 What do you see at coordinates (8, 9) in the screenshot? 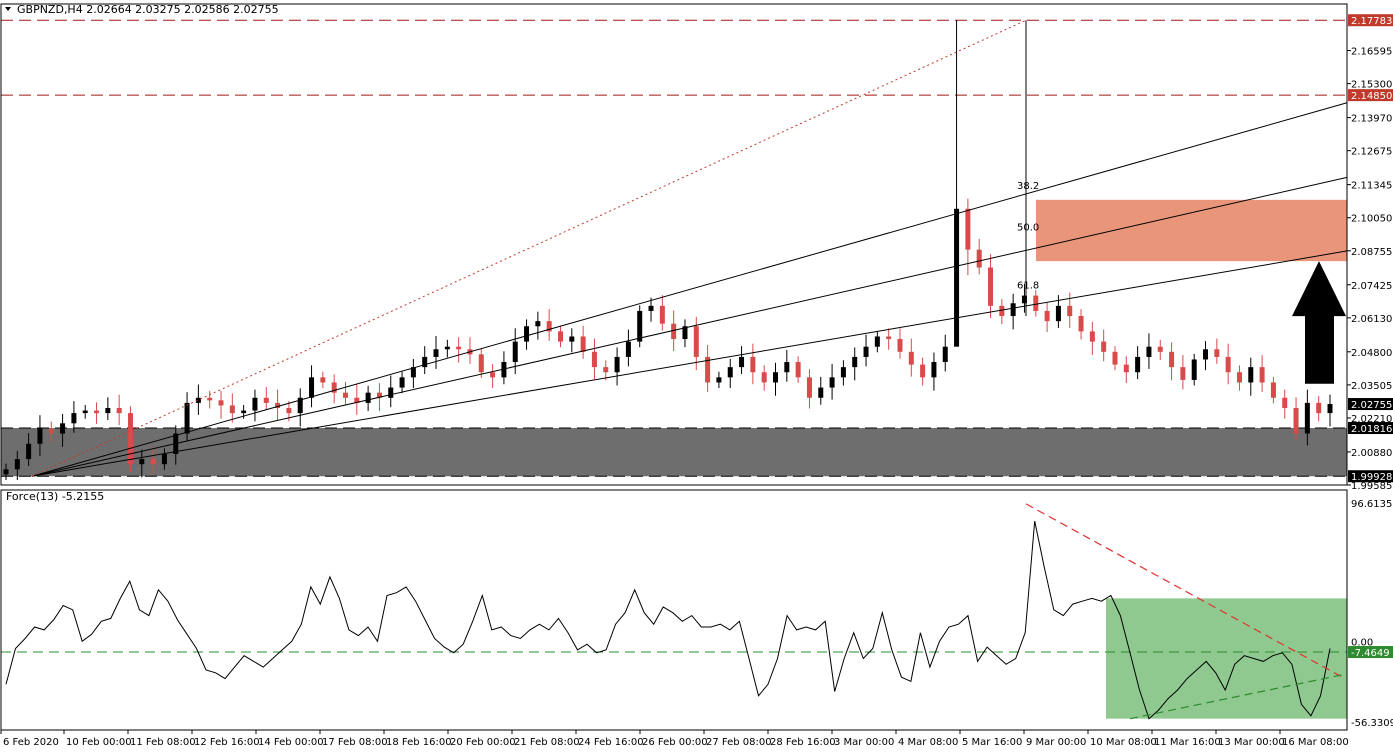
I see `collapse-triangle-icon` at bounding box center [8, 9].